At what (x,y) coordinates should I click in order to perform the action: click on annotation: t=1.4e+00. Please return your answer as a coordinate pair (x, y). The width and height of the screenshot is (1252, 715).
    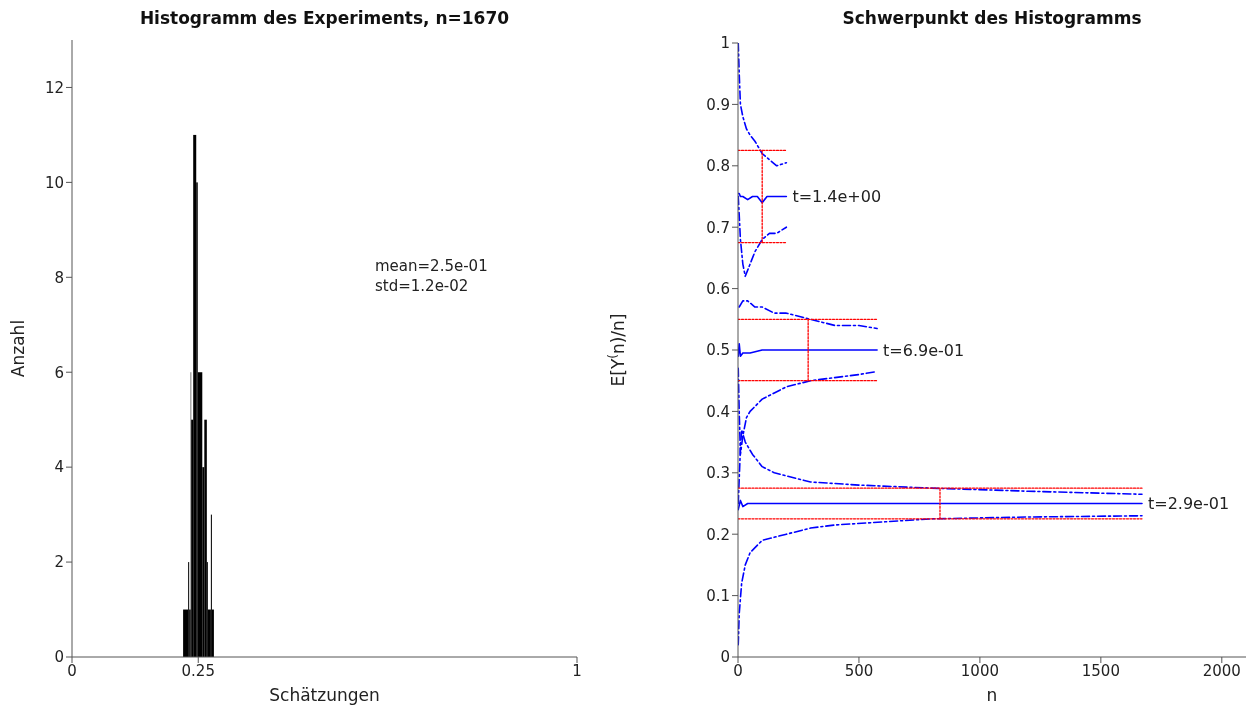
    Looking at the image, I should click on (837, 197).